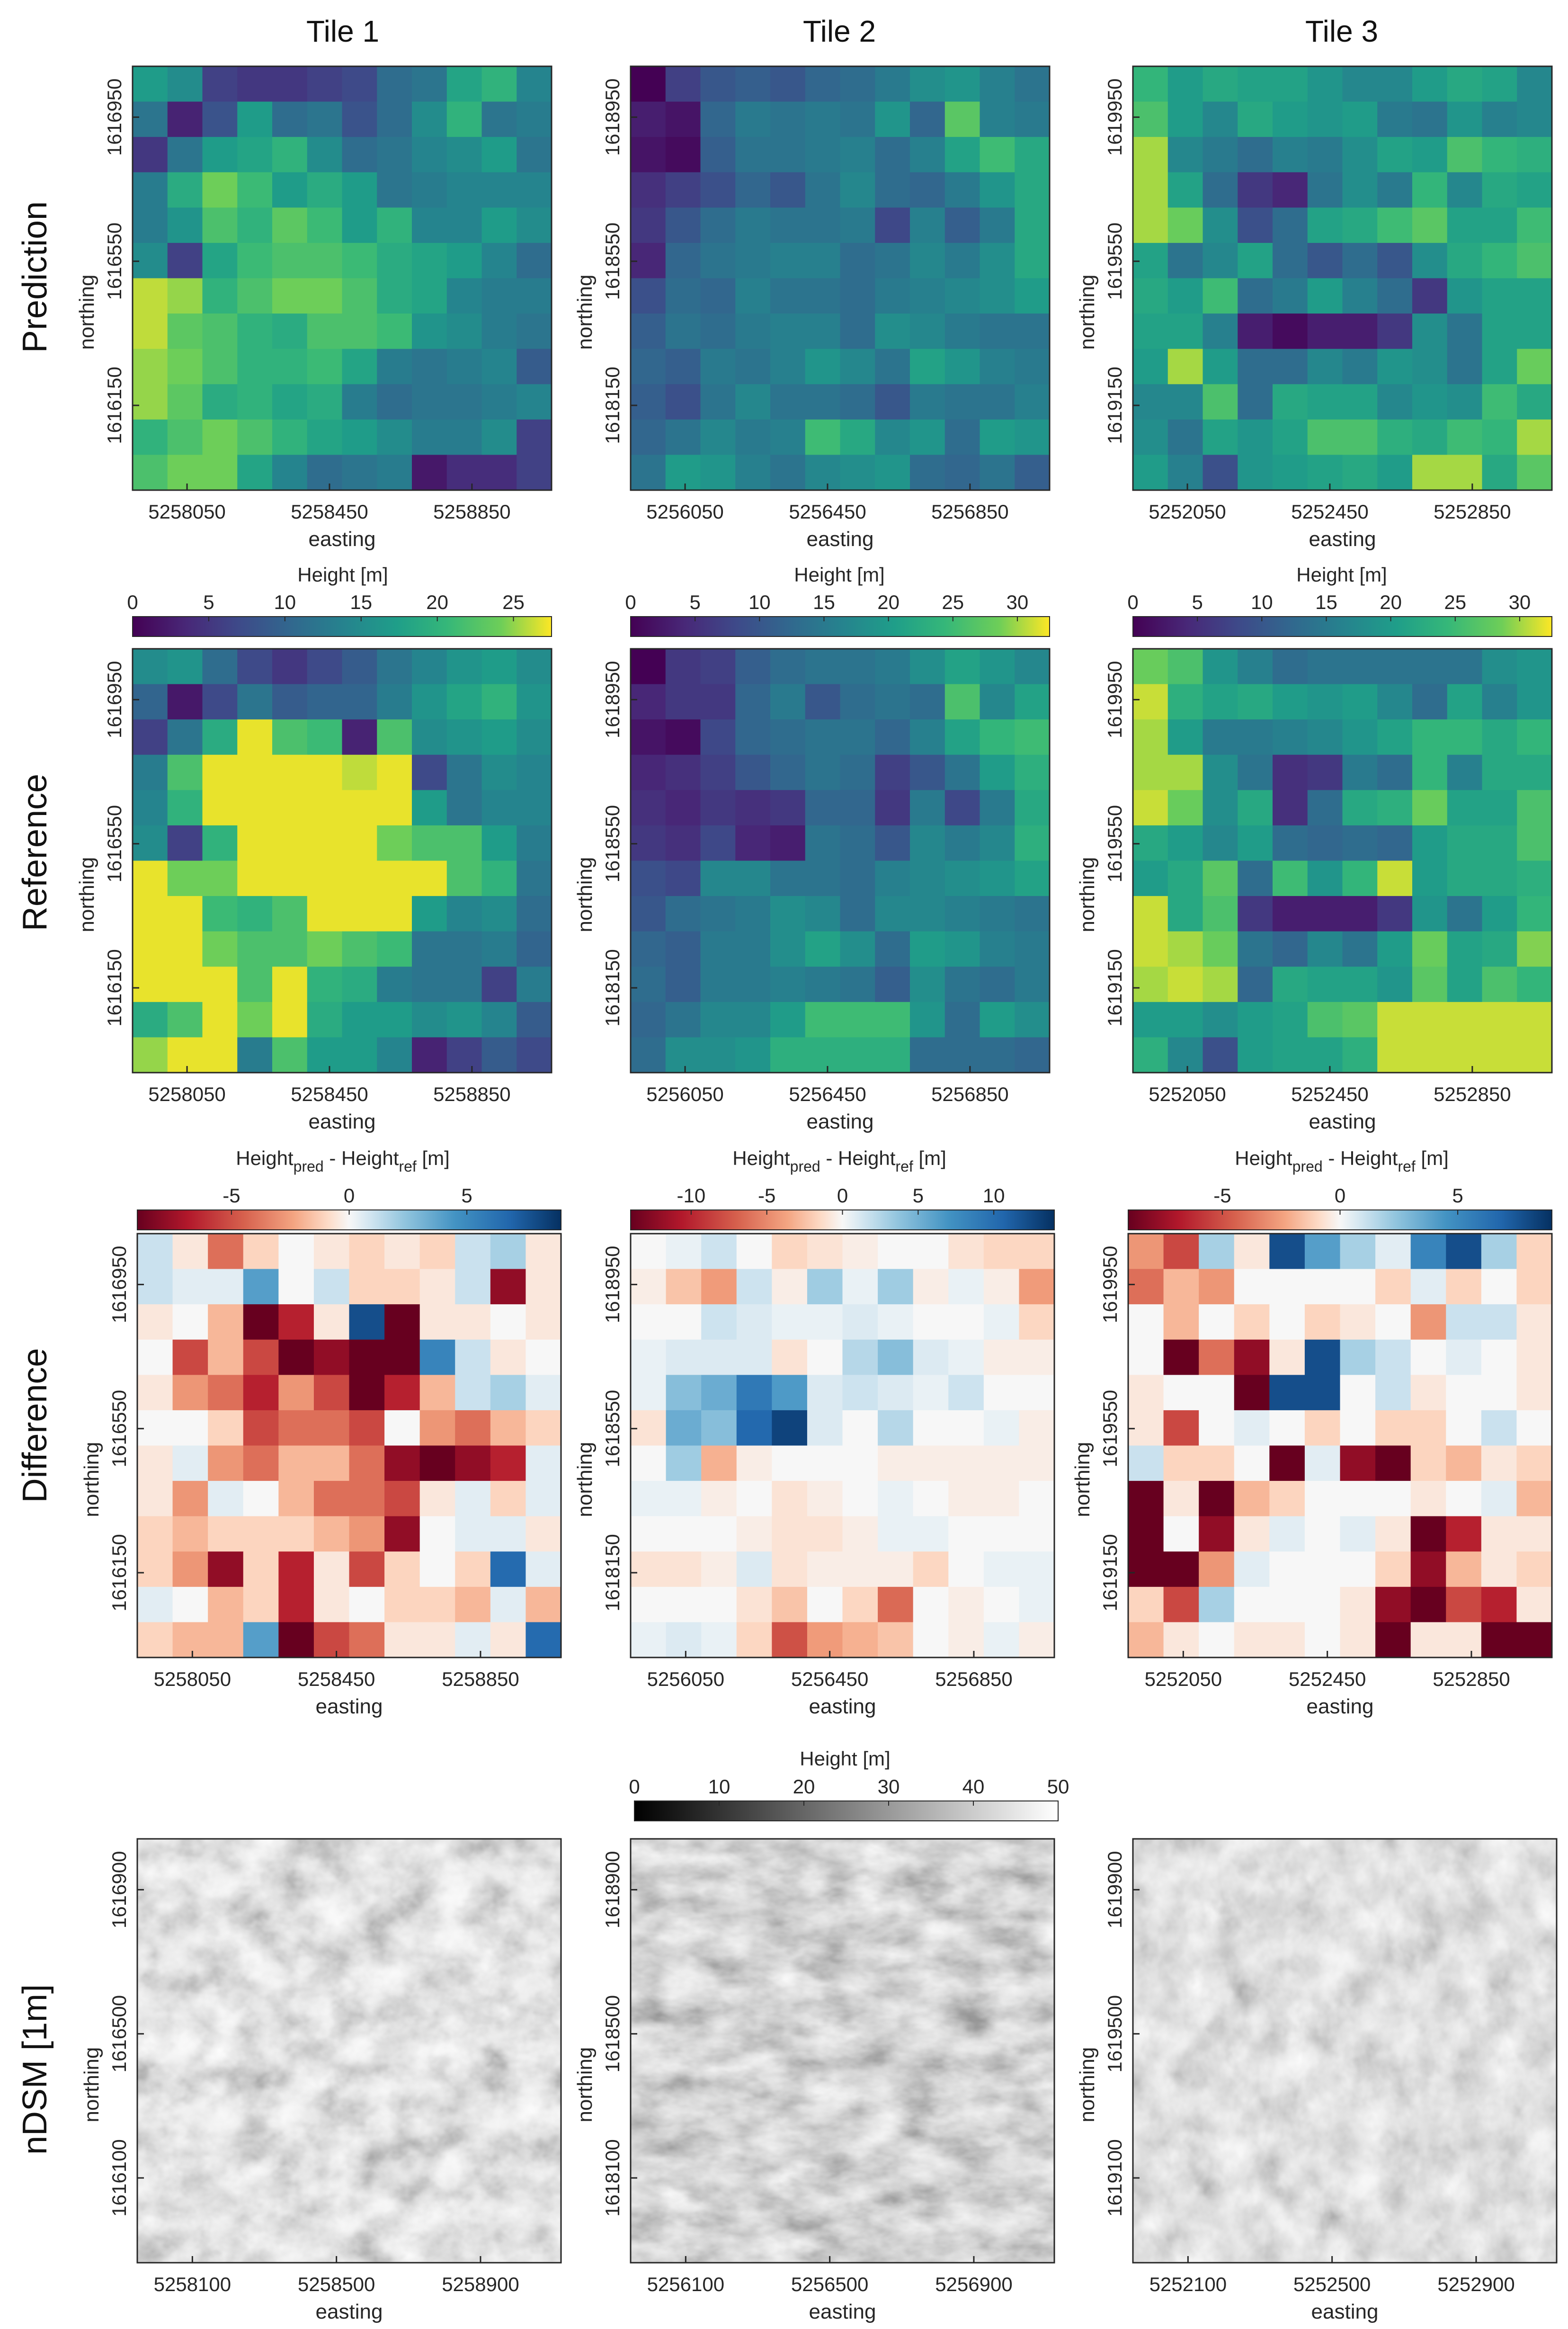  Describe the element at coordinates (1115, 1890) in the screenshot. I see `y-tick-label: 1619900` at that location.